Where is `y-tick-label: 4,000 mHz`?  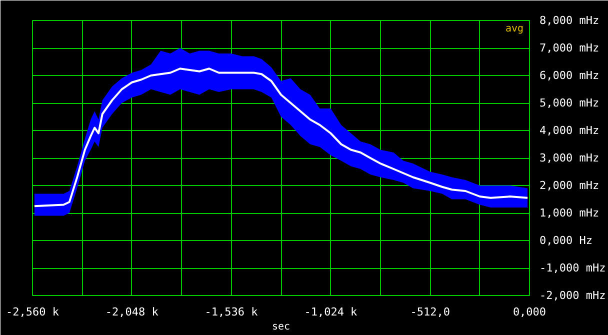 y-tick-label: 4,000 mHz is located at coordinates (570, 130).